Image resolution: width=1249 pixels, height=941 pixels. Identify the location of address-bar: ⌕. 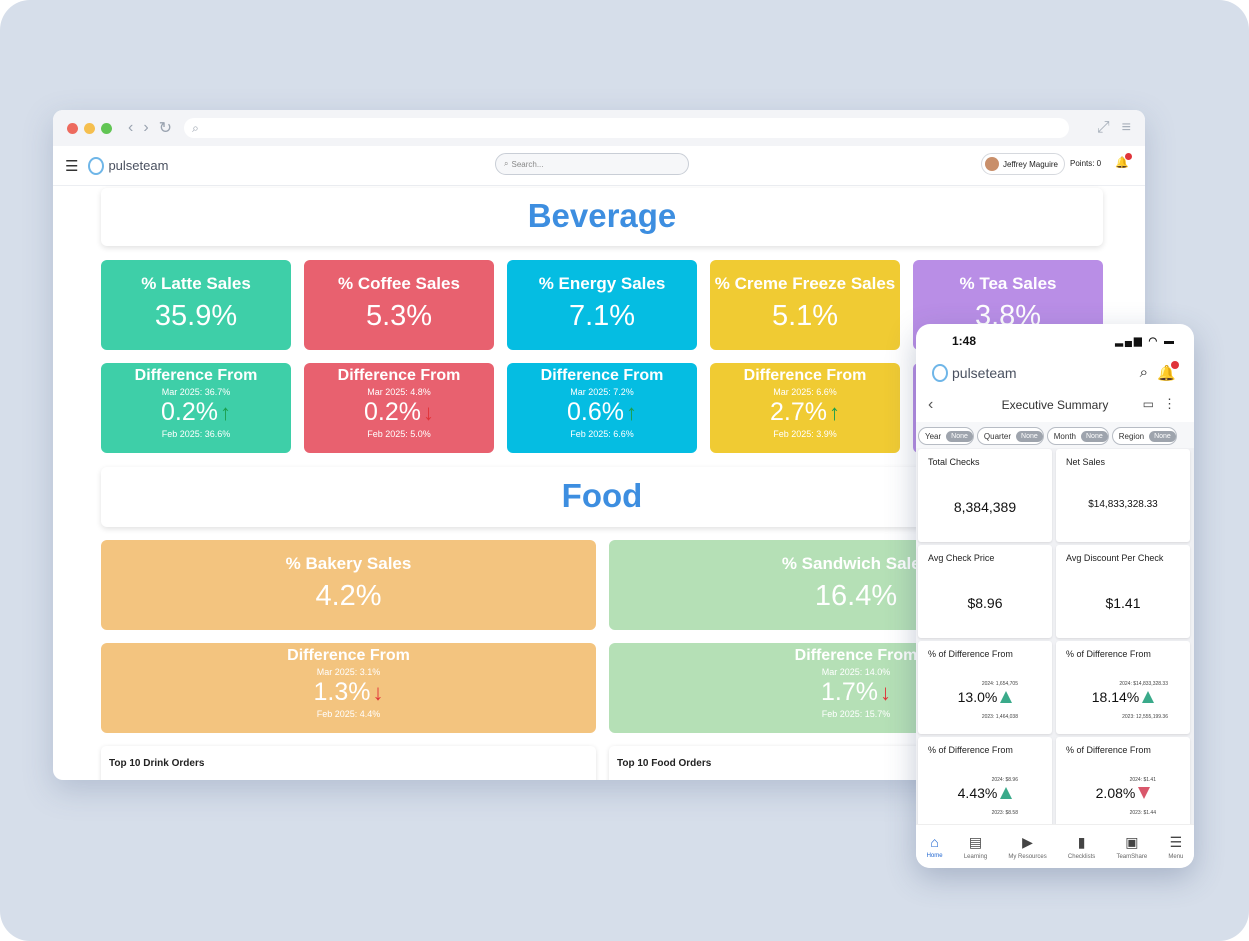
(626, 128).